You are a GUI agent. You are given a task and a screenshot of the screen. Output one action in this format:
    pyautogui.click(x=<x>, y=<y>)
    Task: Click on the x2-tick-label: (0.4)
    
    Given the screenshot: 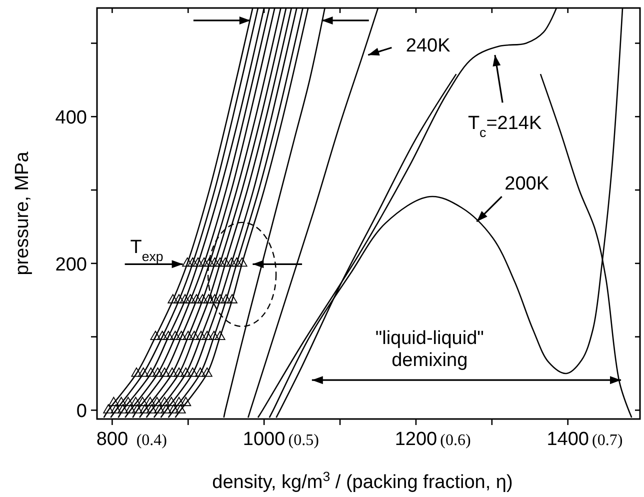 What is the action you would take?
    pyautogui.click(x=152, y=440)
    